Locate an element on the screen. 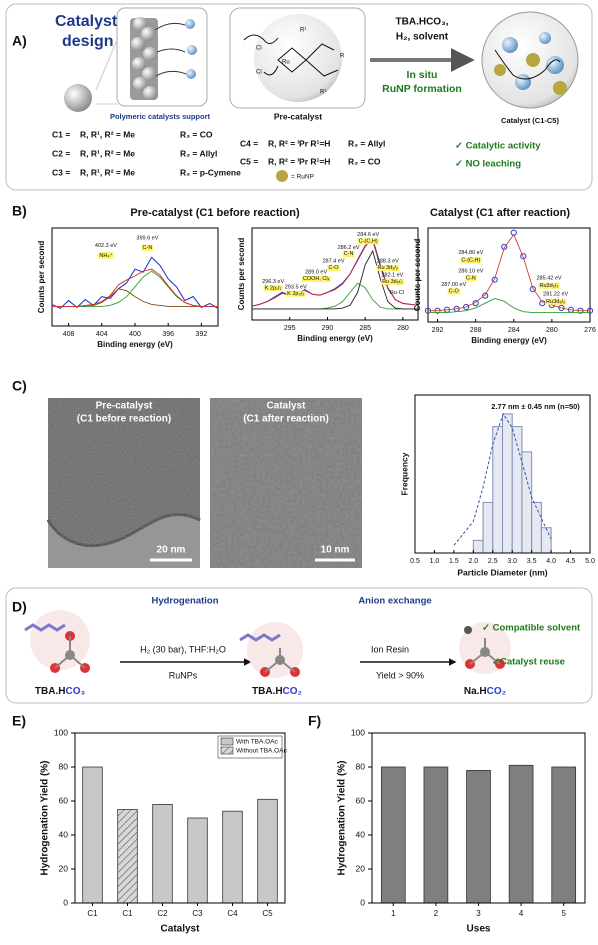 The height and width of the screenshot is (945, 598). peak-label: 285.42 eV is located at coordinates (548, 278).